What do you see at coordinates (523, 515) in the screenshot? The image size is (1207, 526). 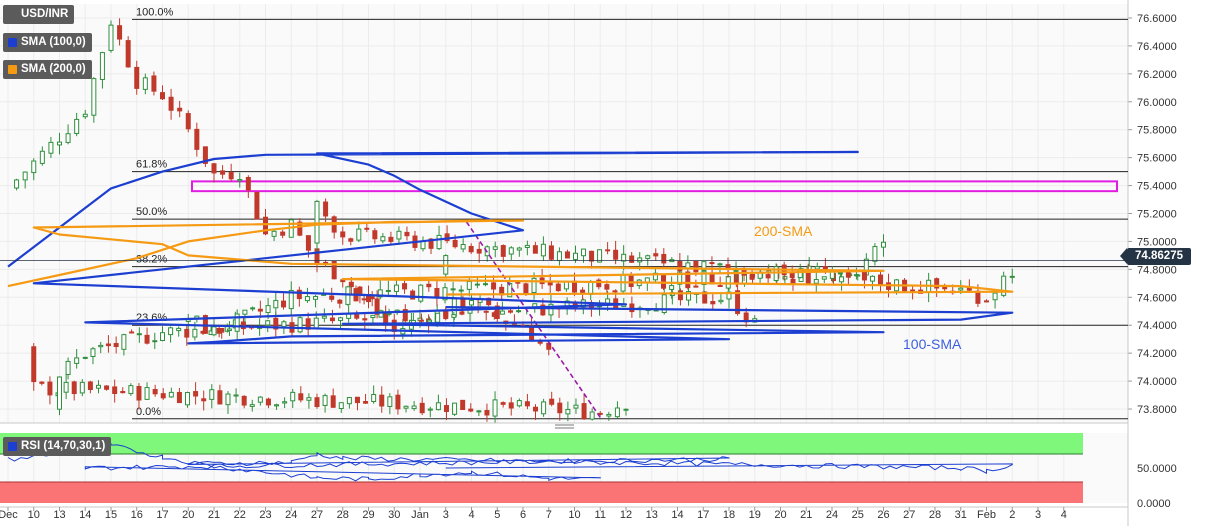 I see `x-tick-label: 6` at bounding box center [523, 515].